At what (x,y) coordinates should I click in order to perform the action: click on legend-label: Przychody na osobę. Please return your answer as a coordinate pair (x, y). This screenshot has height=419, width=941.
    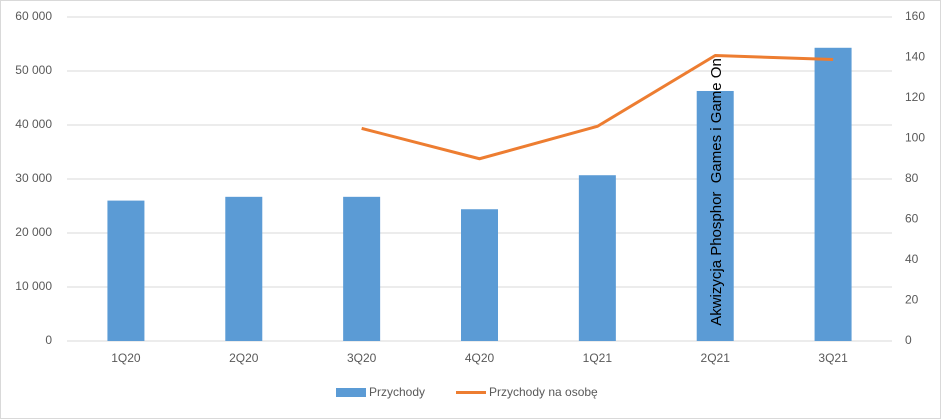
    Looking at the image, I should click on (543, 392).